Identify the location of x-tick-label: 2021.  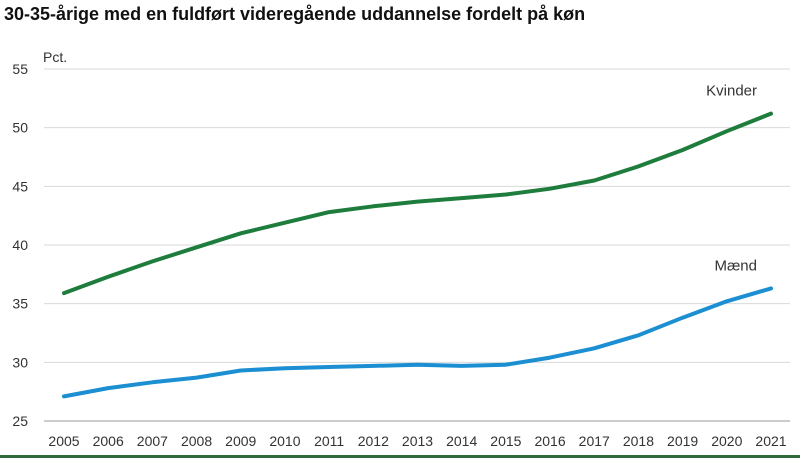
(770, 441).